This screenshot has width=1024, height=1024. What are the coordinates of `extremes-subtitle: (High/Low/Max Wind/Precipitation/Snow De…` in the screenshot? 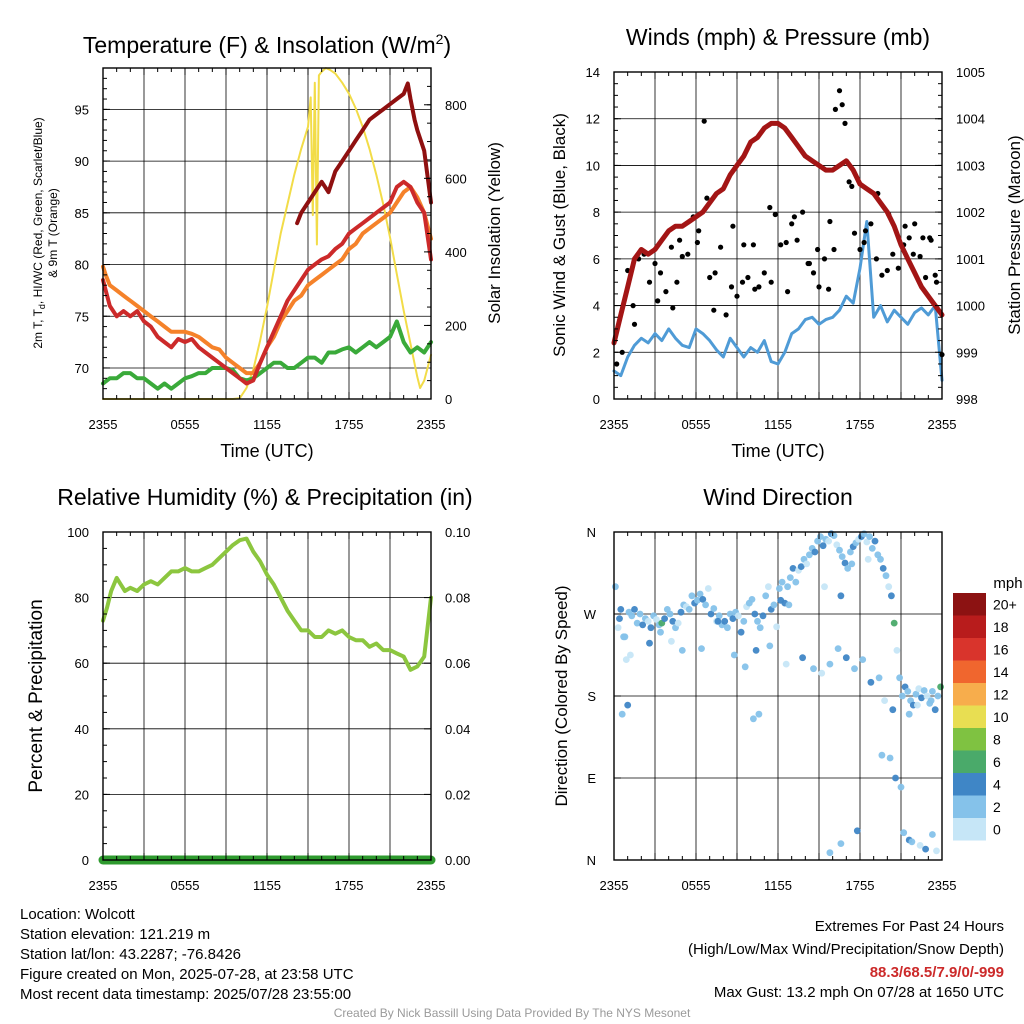 It's located at (846, 949).